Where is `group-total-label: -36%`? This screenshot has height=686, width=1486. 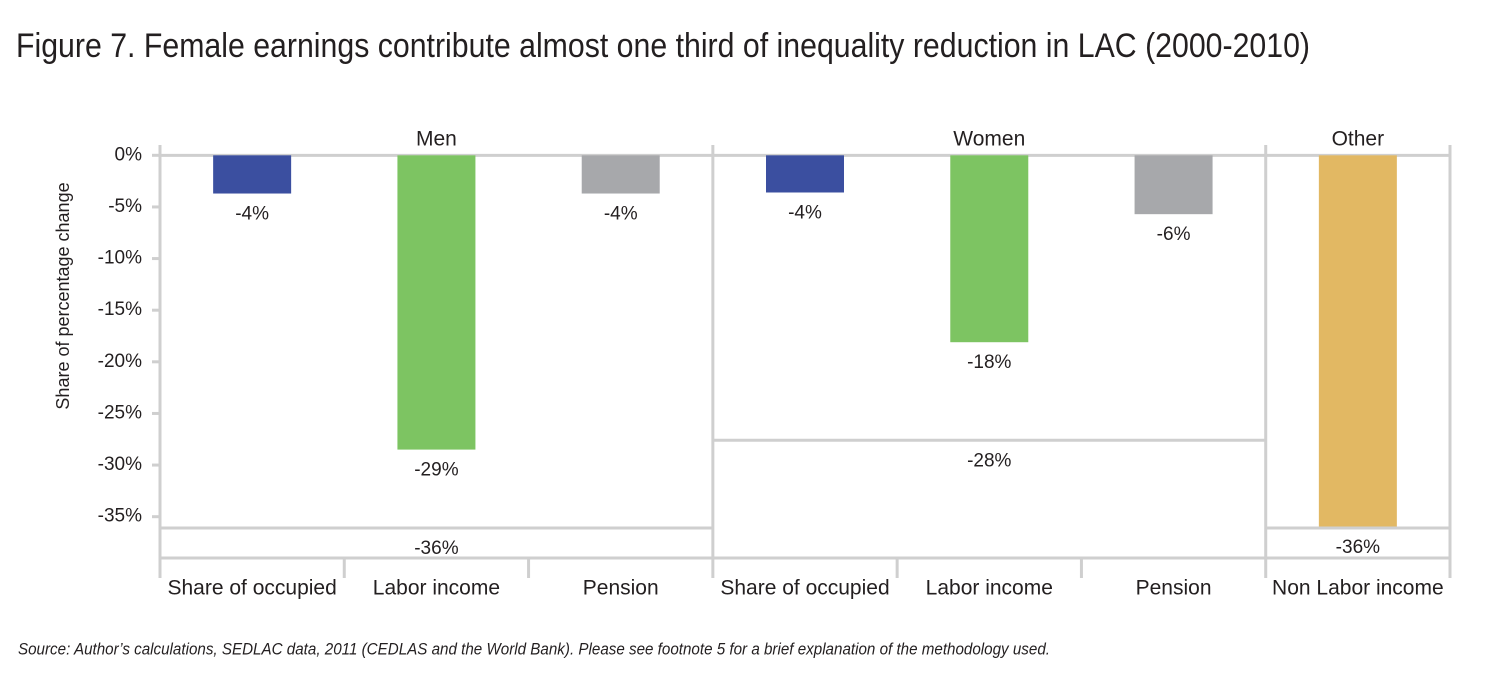
group-total-label: -36% is located at coordinates (436, 548).